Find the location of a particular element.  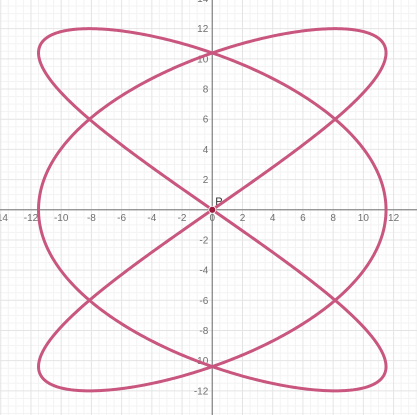

point-p-marker is located at coordinates (212, 209).